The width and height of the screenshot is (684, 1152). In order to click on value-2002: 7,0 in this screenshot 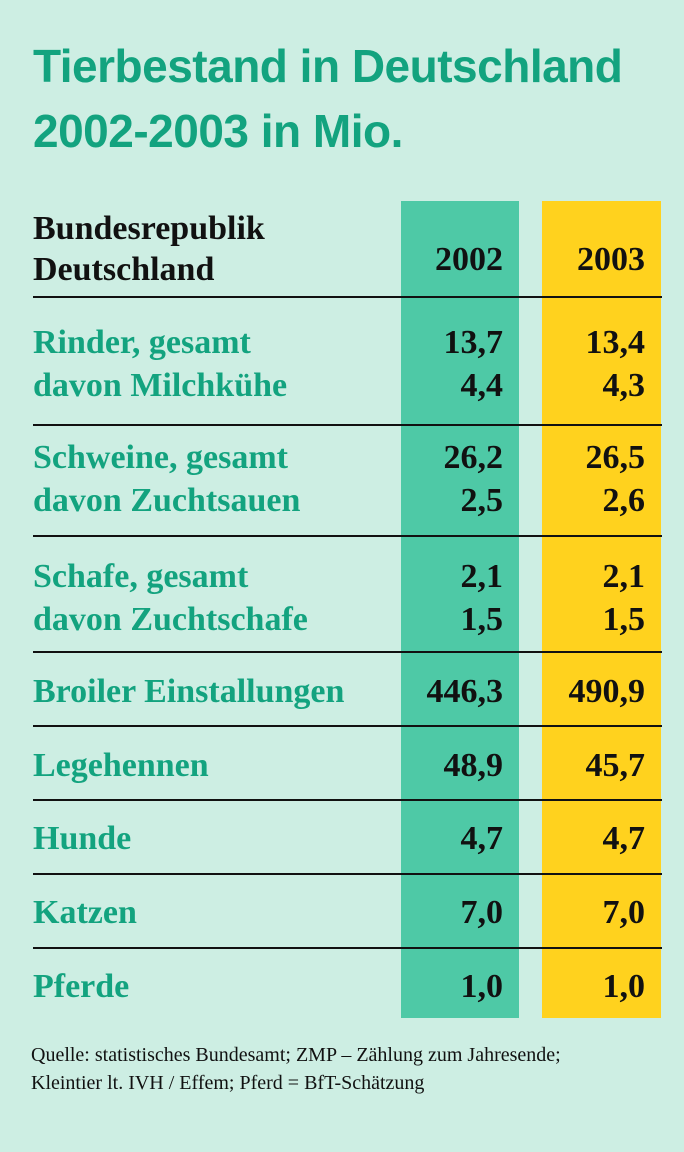, I will do `click(482, 912)`.